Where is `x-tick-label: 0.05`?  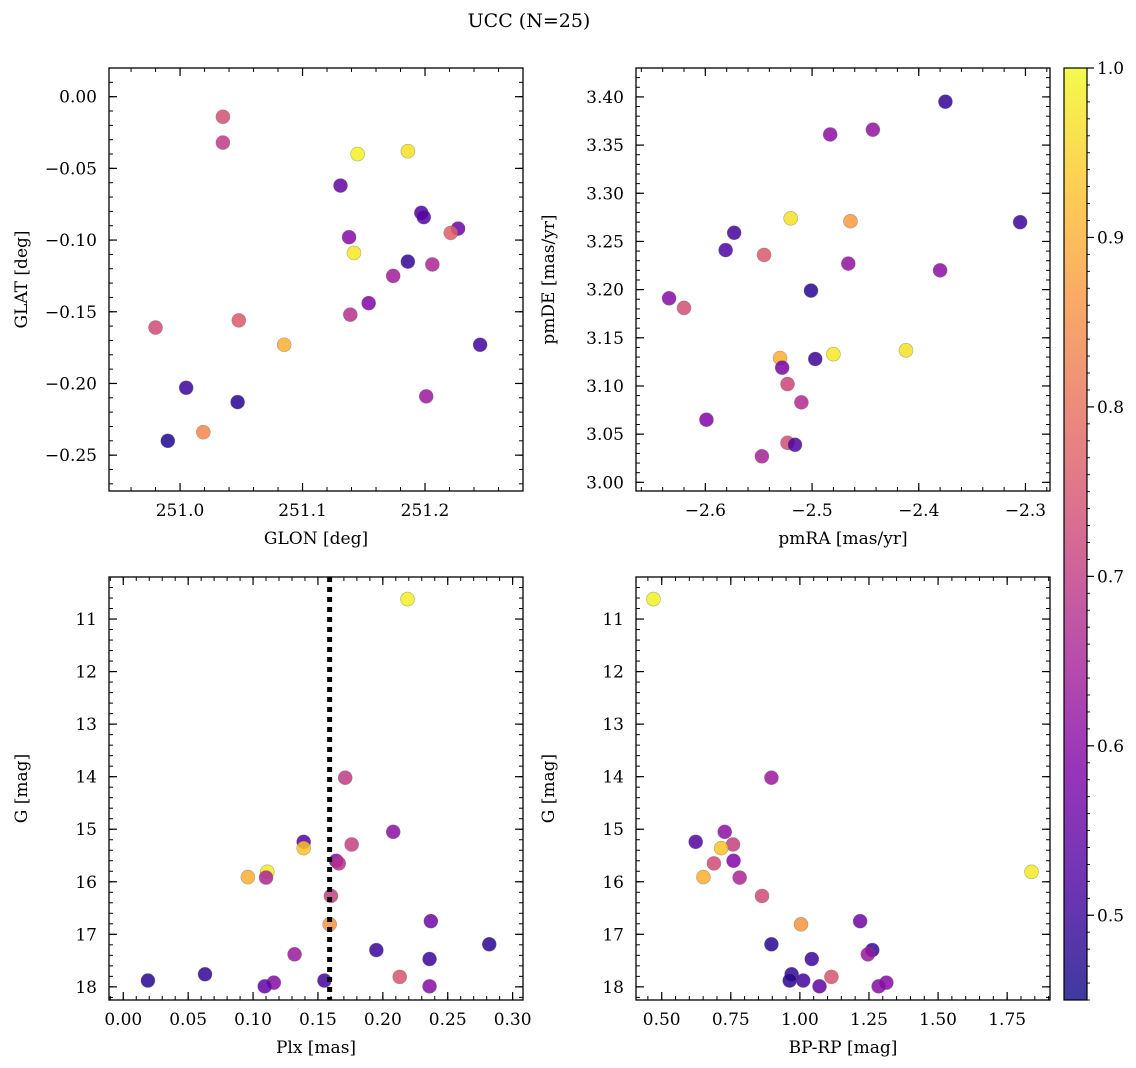 x-tick-label: 0.05 is located at coordinates (188, 1020).